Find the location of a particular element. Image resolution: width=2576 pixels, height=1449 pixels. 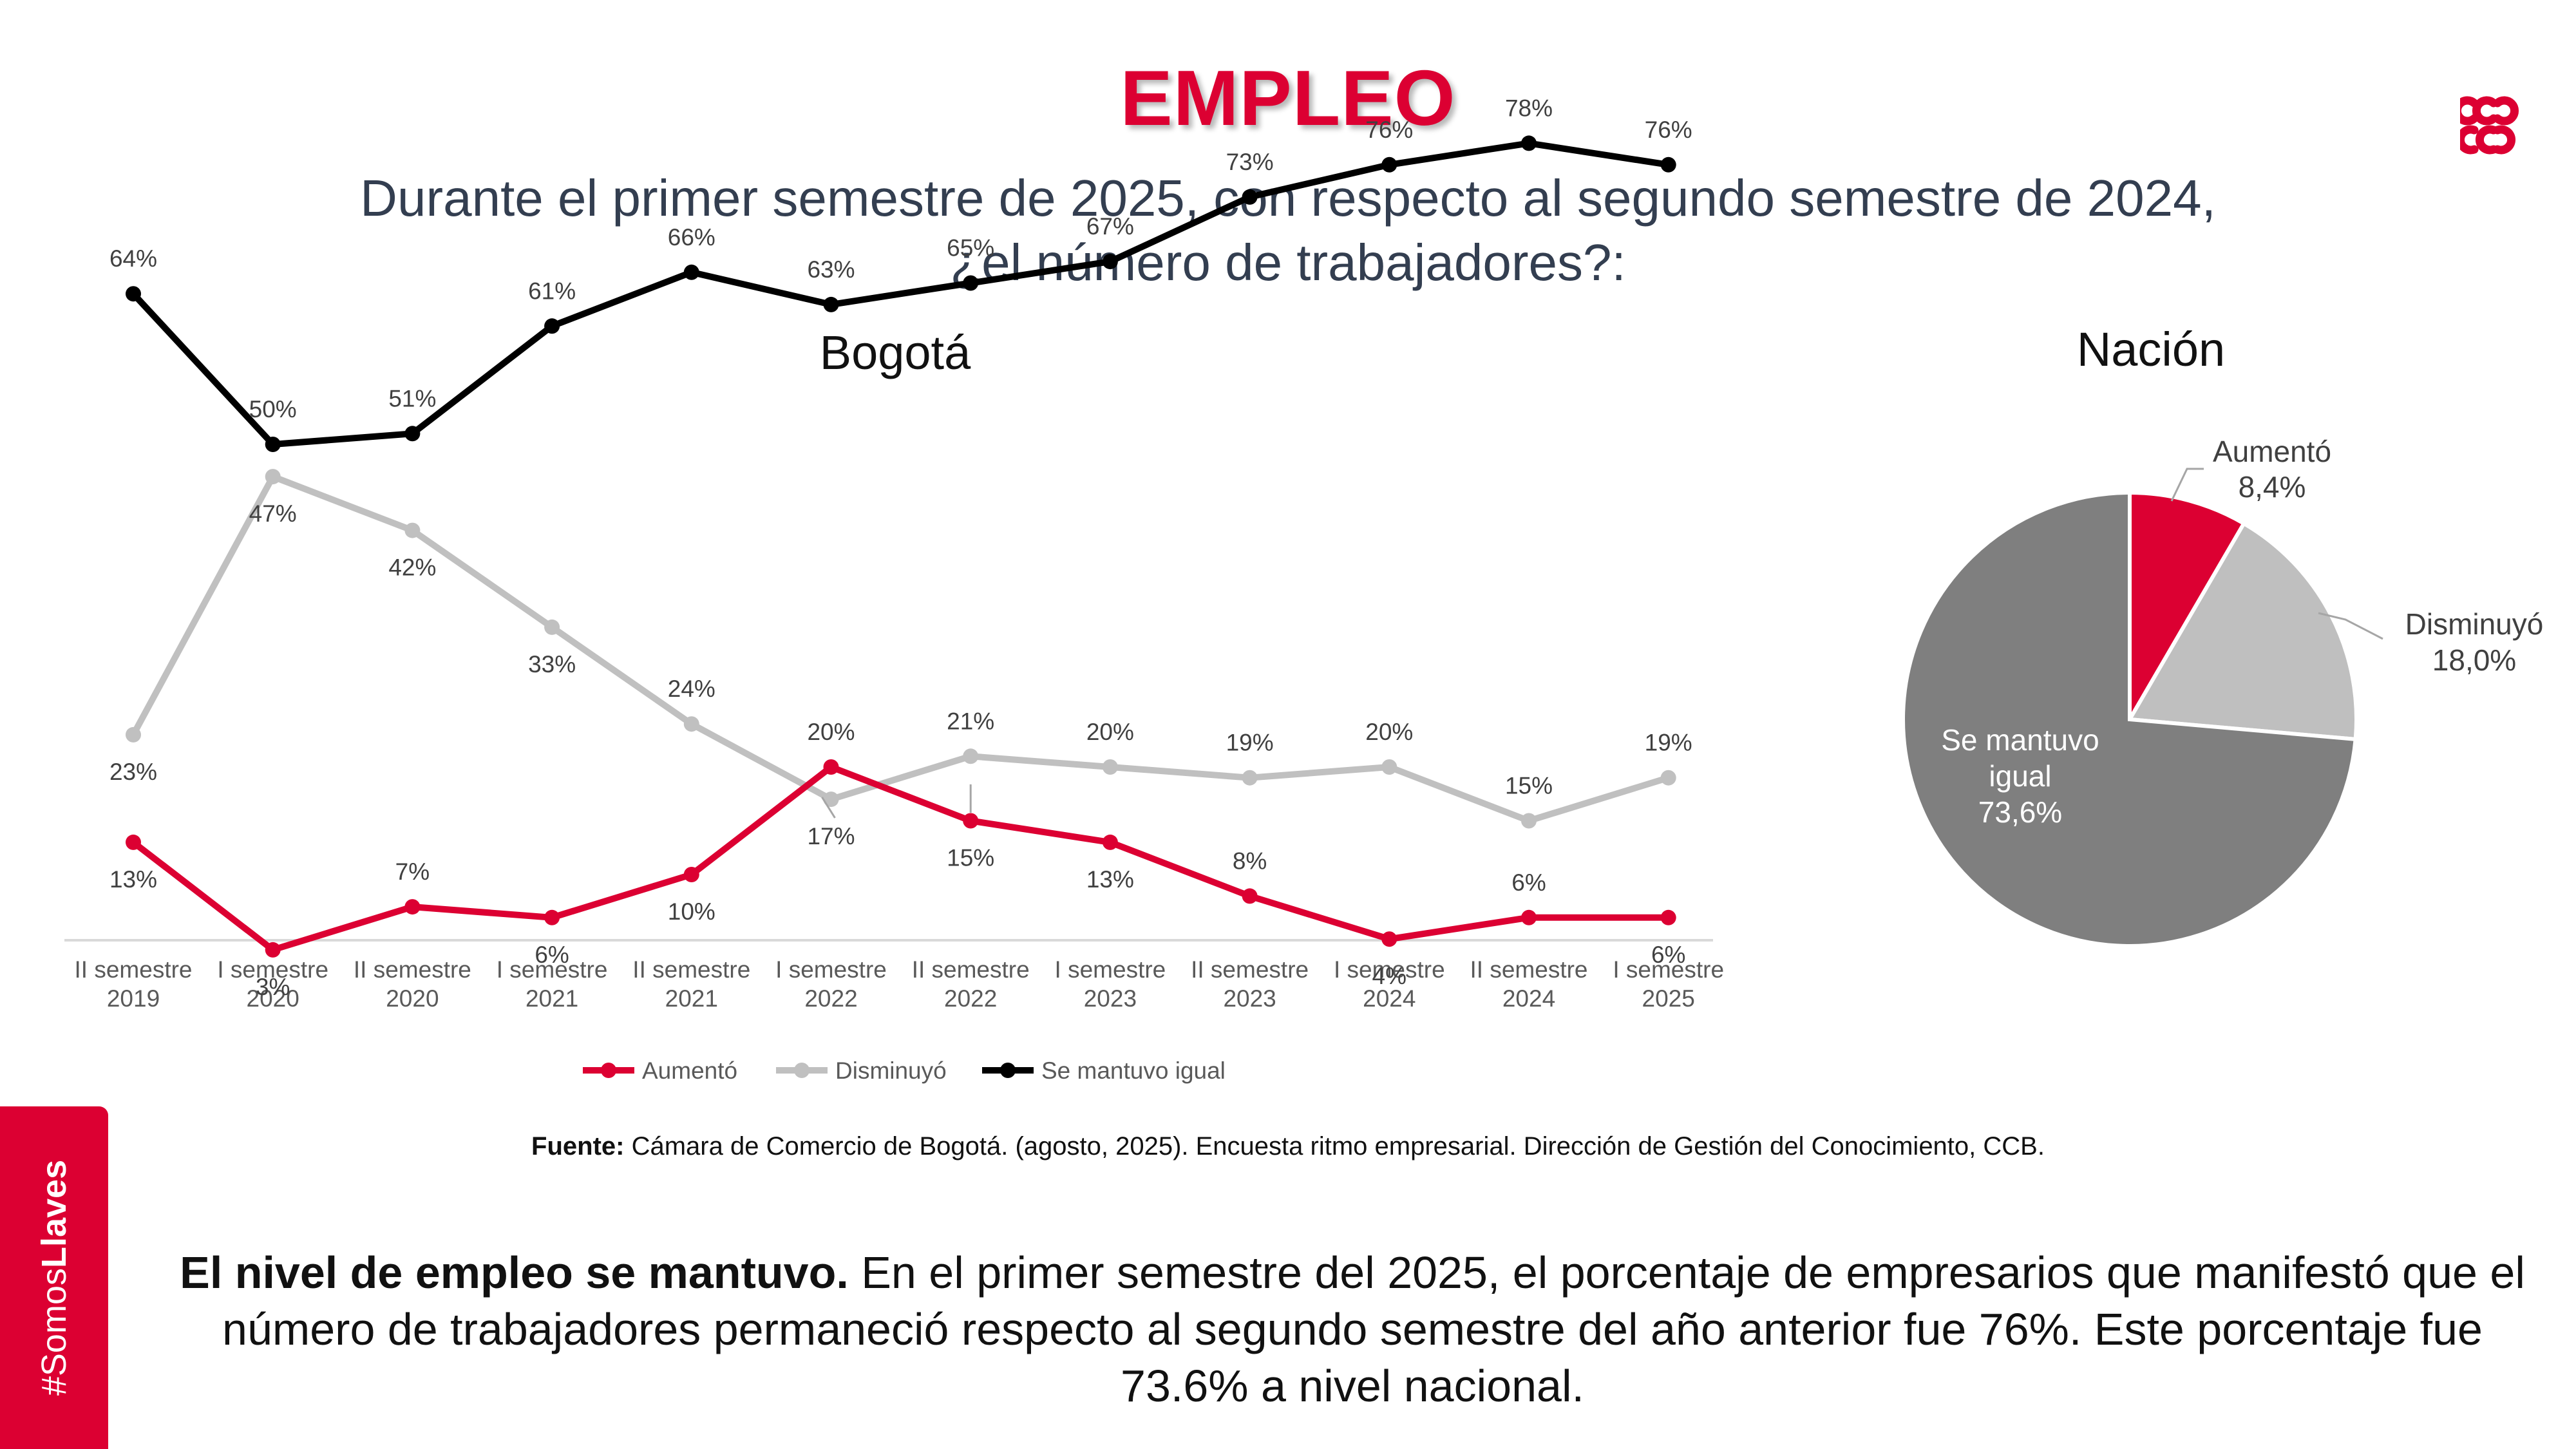

conclusion-bold: El nivel de empleo se mantuvo. is located at coordinates (514, 1272).